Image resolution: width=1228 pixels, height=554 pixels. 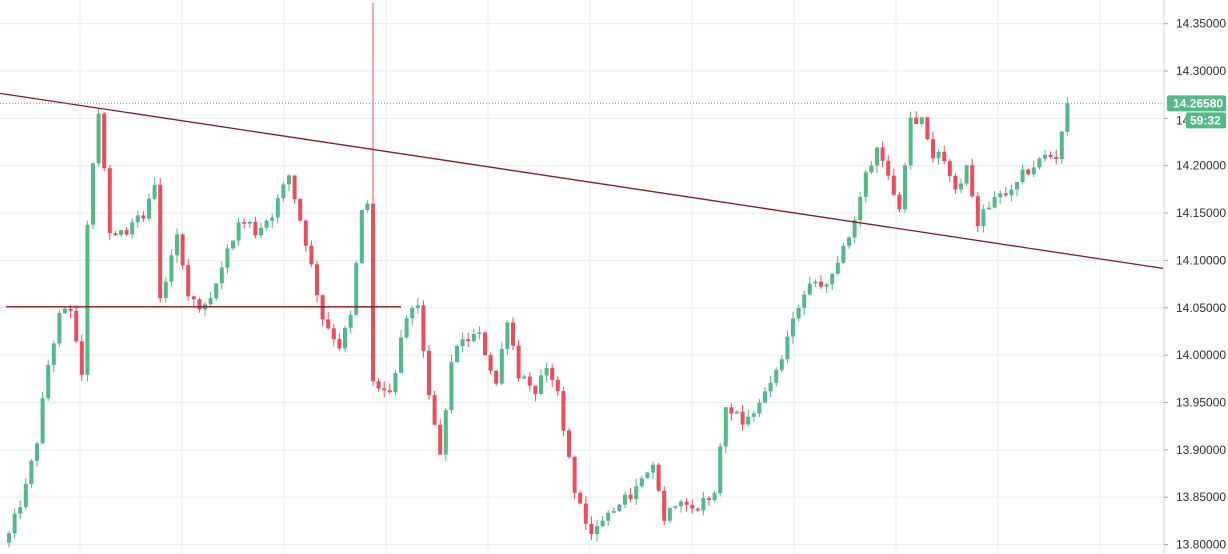 I want to click on axis-tick-label: 13.95000, so click(x=1201, y=402).